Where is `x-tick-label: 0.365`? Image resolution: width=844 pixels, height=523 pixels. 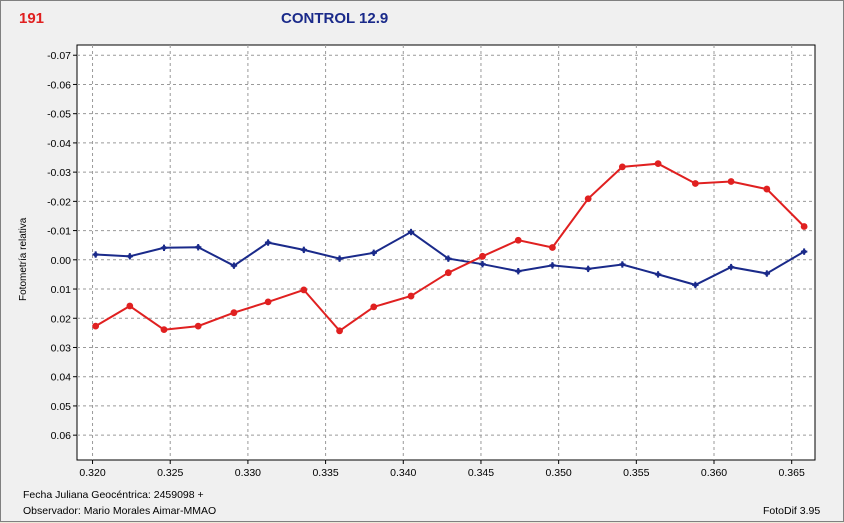
x-tick-label: 0.365 is located at coordinates (792, 473).